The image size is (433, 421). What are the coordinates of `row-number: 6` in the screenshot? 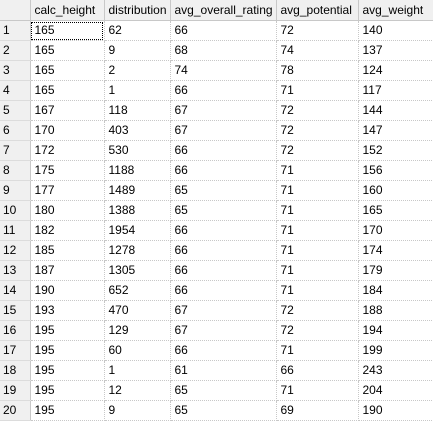 It's located at (15, 130).